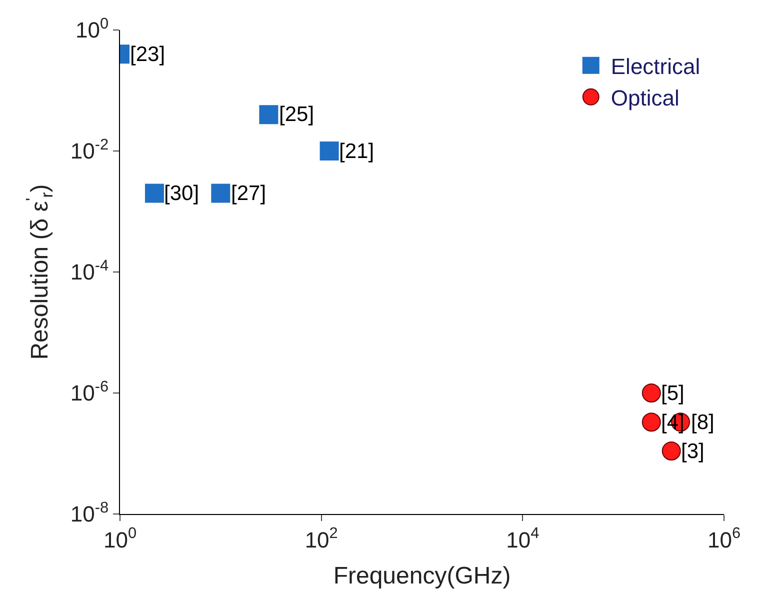  Describe the element at coordinates (89, 513) in the screenshot. I see `y-tick-label: 10$^{-8}$` at that location.